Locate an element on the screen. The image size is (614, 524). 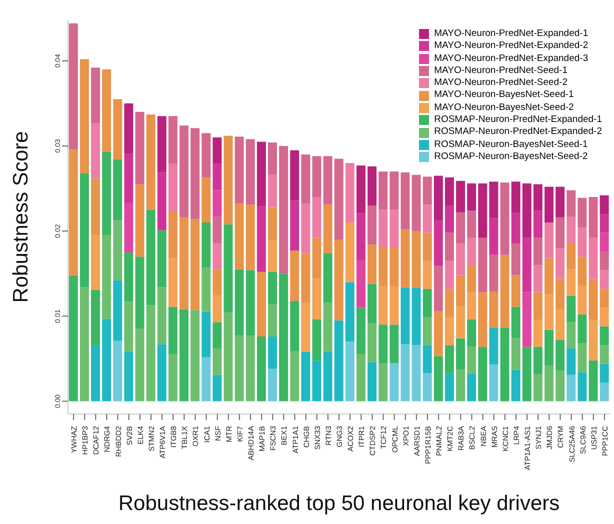
legend-label: MAYO-Neuron-PredNet-Seed-1 is located at coordinates (501, 71).